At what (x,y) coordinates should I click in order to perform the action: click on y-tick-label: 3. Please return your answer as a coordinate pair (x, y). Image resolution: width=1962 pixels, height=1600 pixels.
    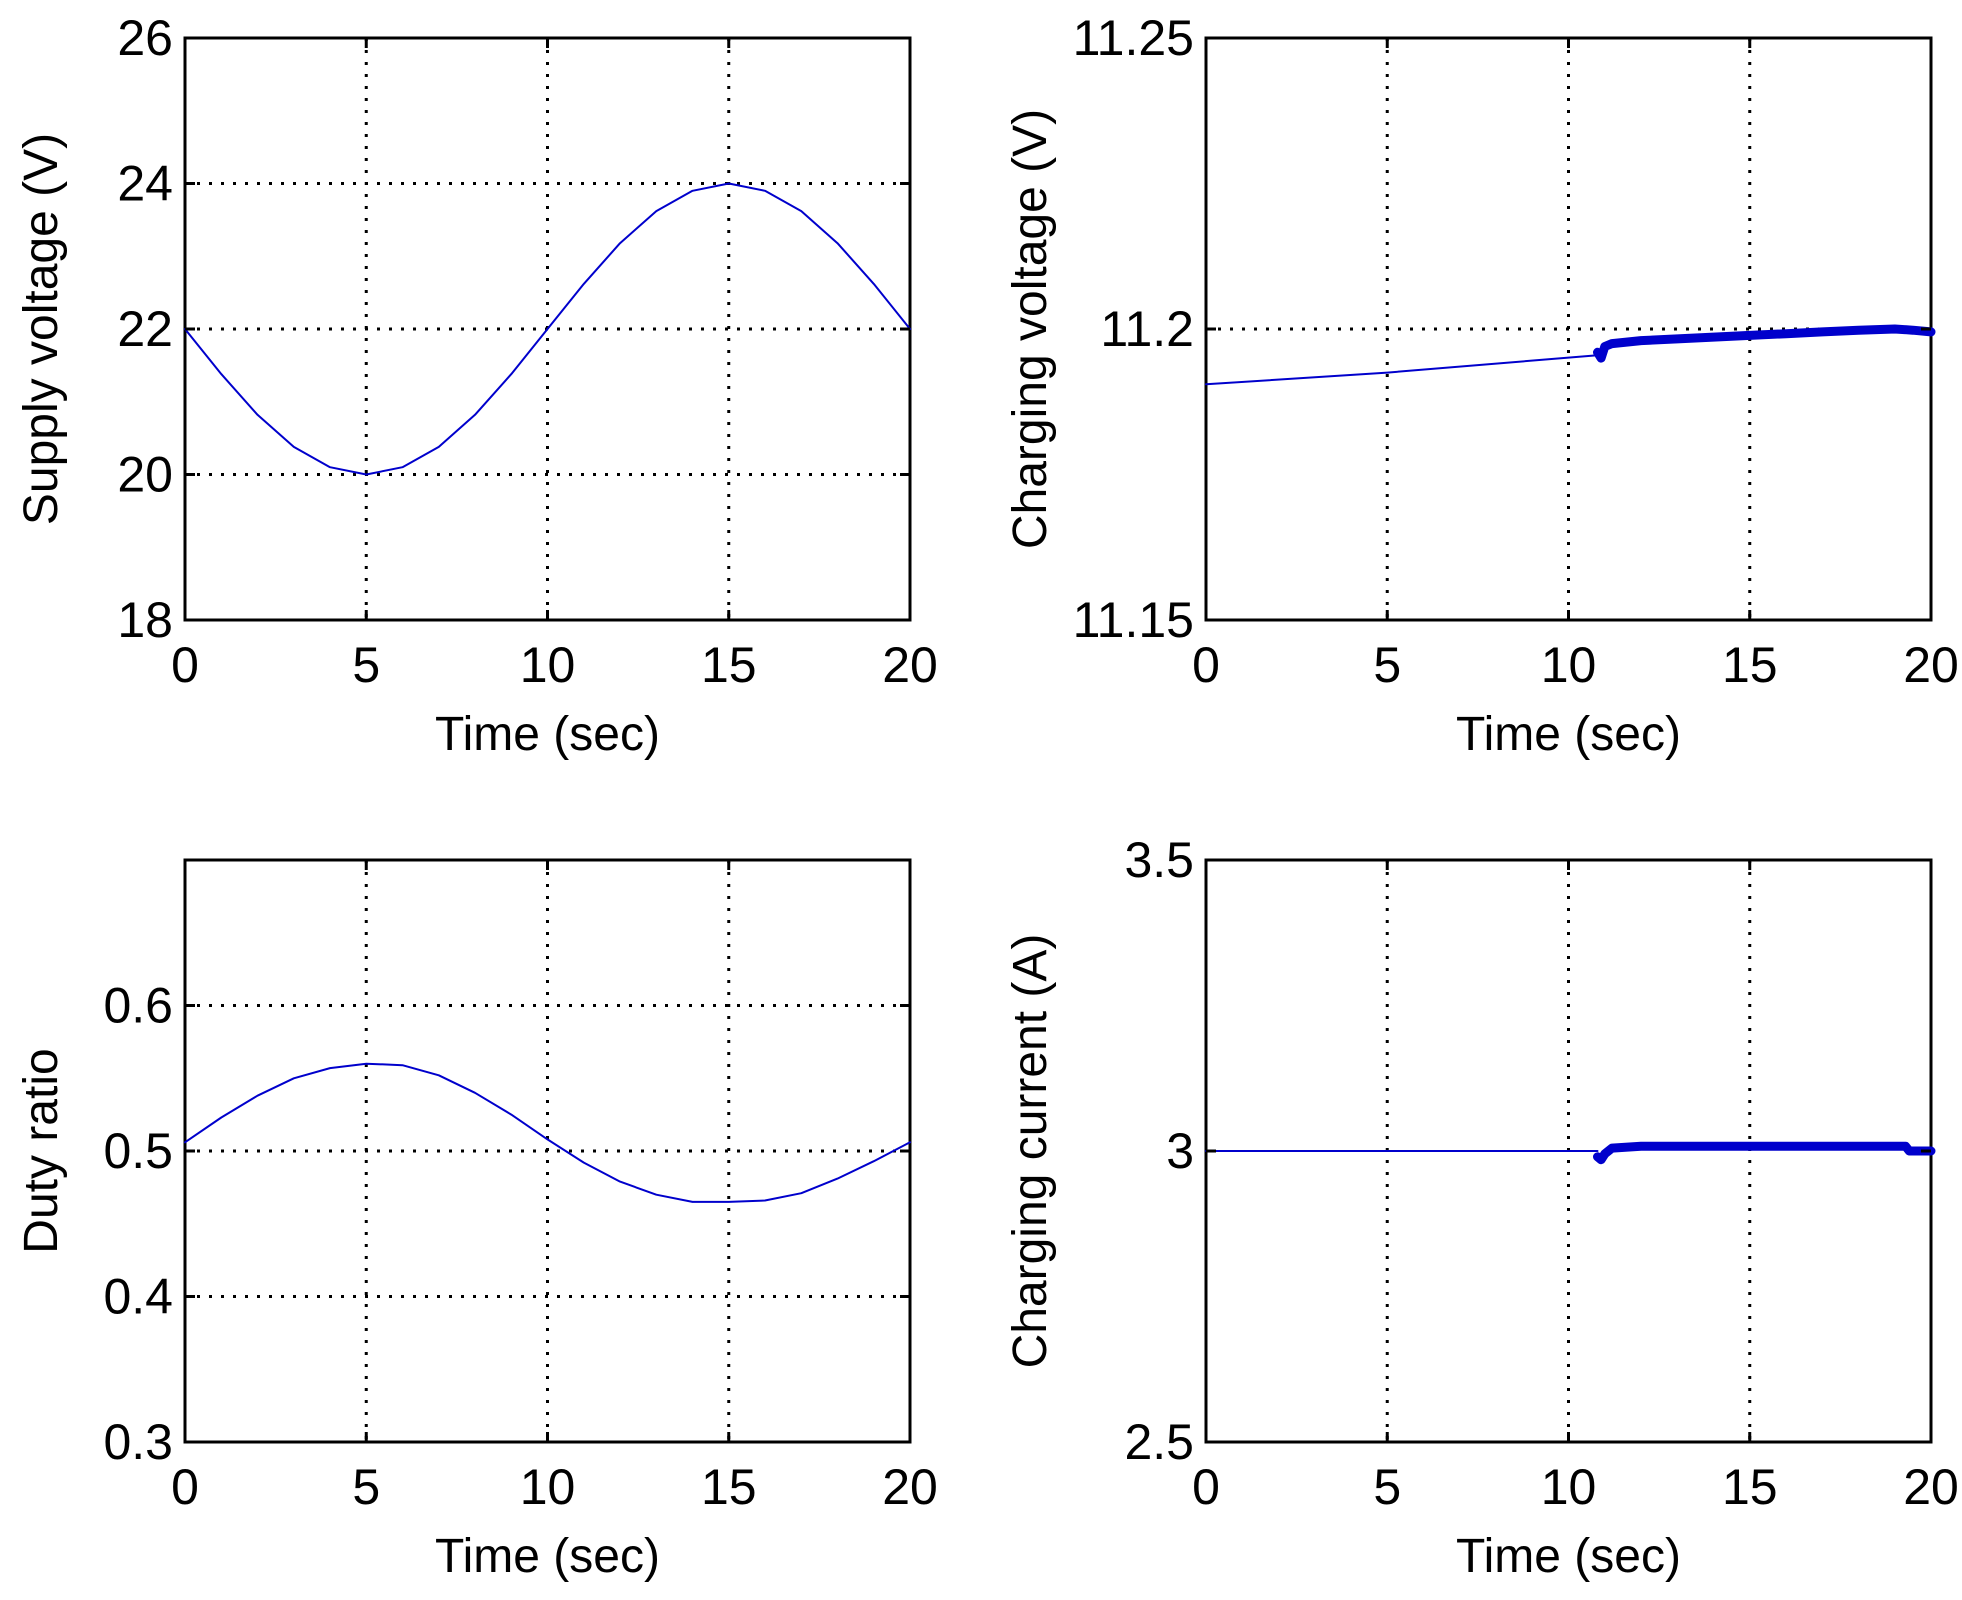
    Looking at the image, I should click on (1180, 1151).